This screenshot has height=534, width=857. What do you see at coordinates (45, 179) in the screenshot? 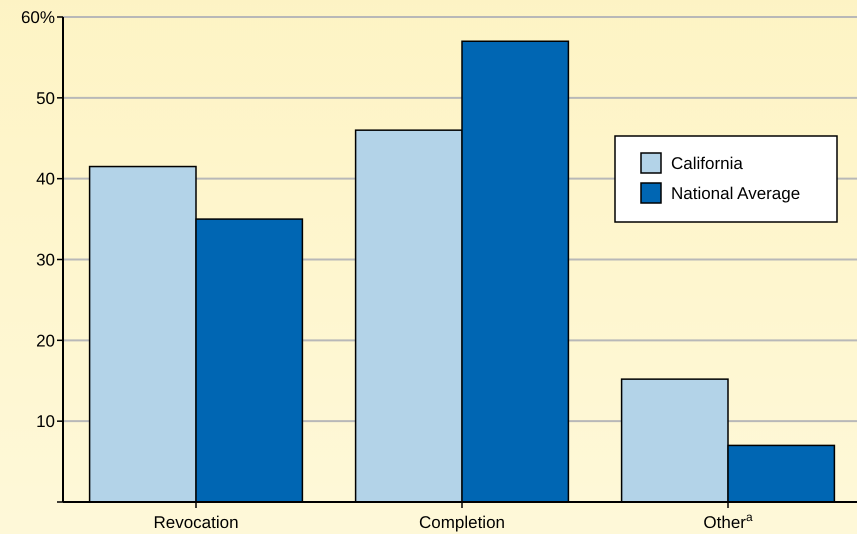
I see `y-tick-label: 40` at bounding box center [45, 179].